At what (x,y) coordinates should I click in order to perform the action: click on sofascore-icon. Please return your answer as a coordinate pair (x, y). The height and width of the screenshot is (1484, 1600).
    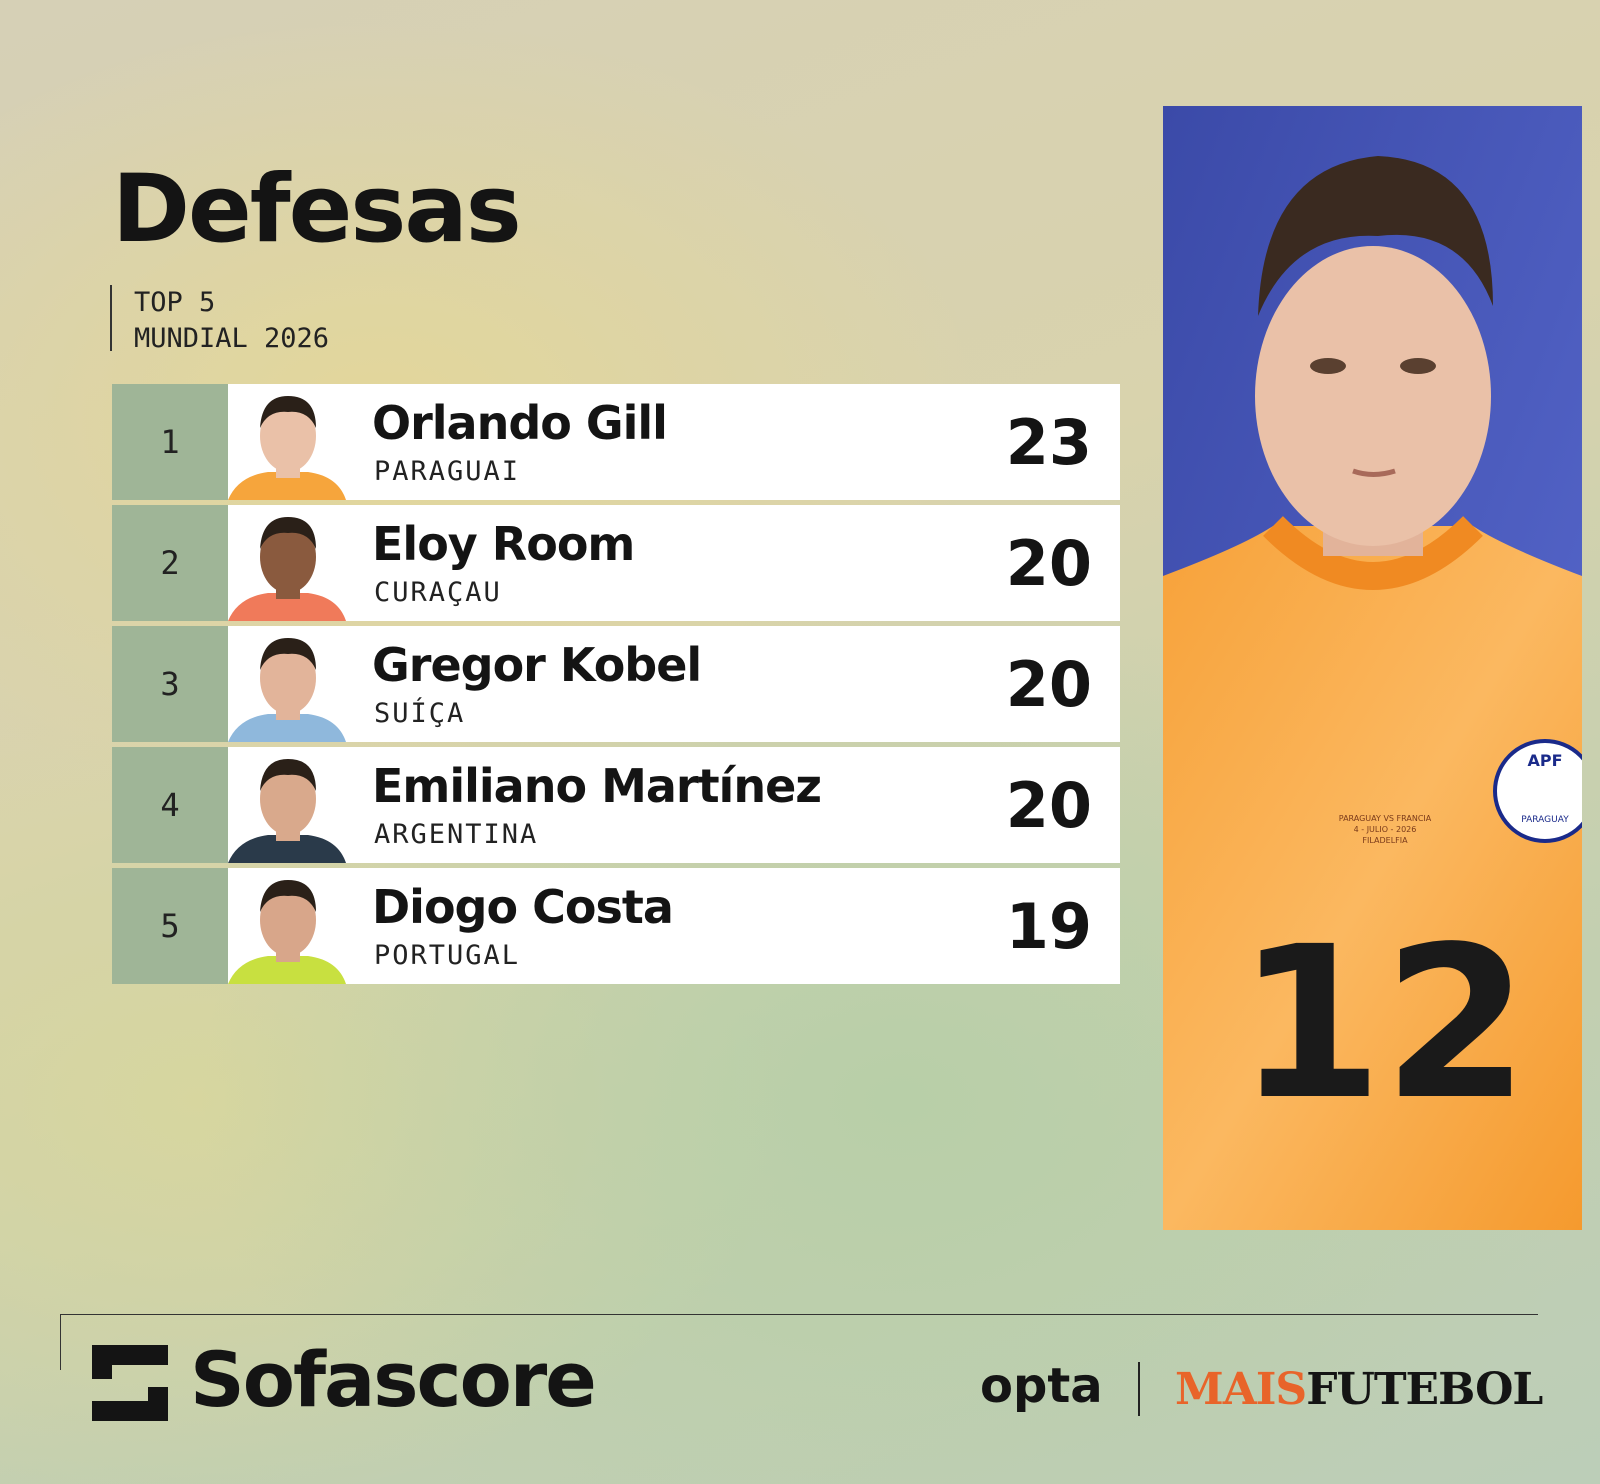
    Looking at the image, I should click on (130, 1383).